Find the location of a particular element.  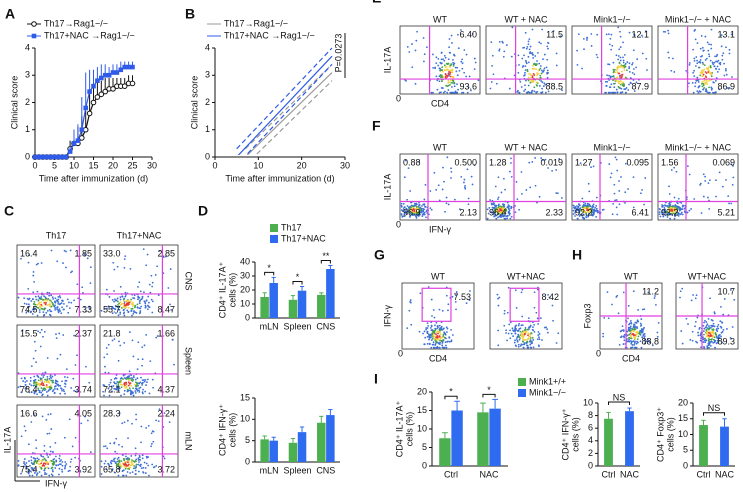

quadrant-value: 2.24 is located at coordinates (166, 413).